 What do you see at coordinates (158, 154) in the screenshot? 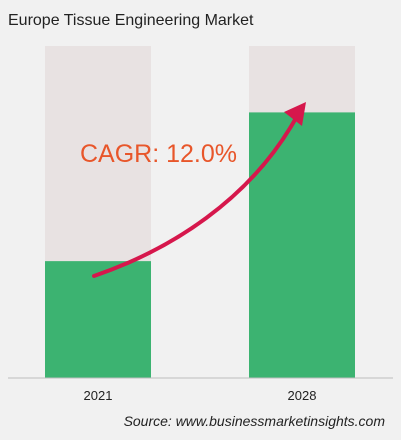
I see `cagr-annotation: CAGR: 12.0%` at bounding box center [158, 154].